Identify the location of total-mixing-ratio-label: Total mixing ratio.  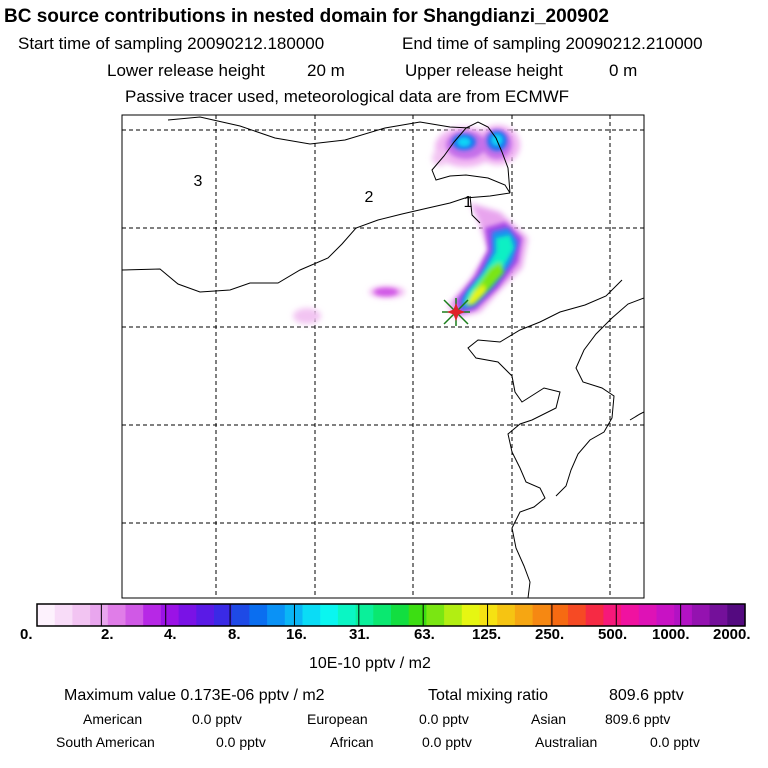
(488, 695).